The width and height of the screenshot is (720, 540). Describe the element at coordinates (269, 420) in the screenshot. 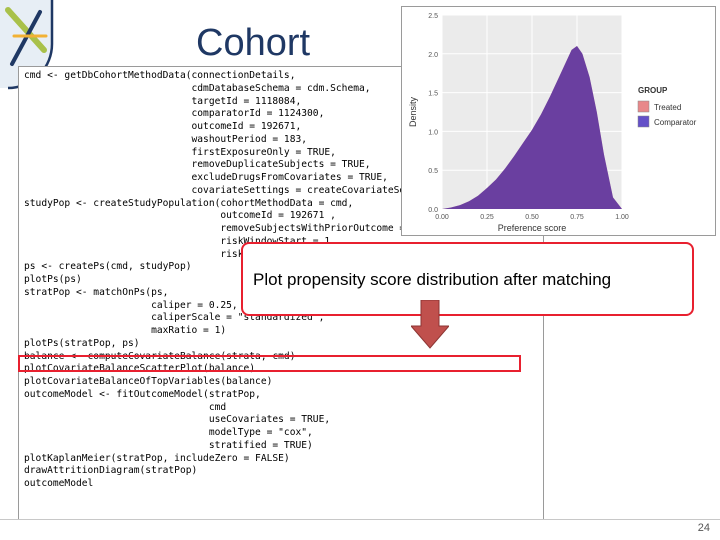

I see `code-line: useCovariates = TRUE,` at that location.